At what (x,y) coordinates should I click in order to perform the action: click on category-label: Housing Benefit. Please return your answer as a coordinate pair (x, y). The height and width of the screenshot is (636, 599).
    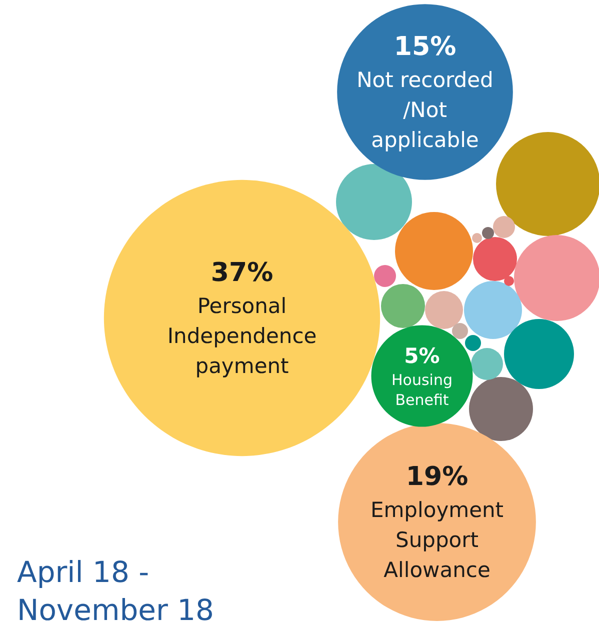
    Looking at the image, I should click on (422, 390).